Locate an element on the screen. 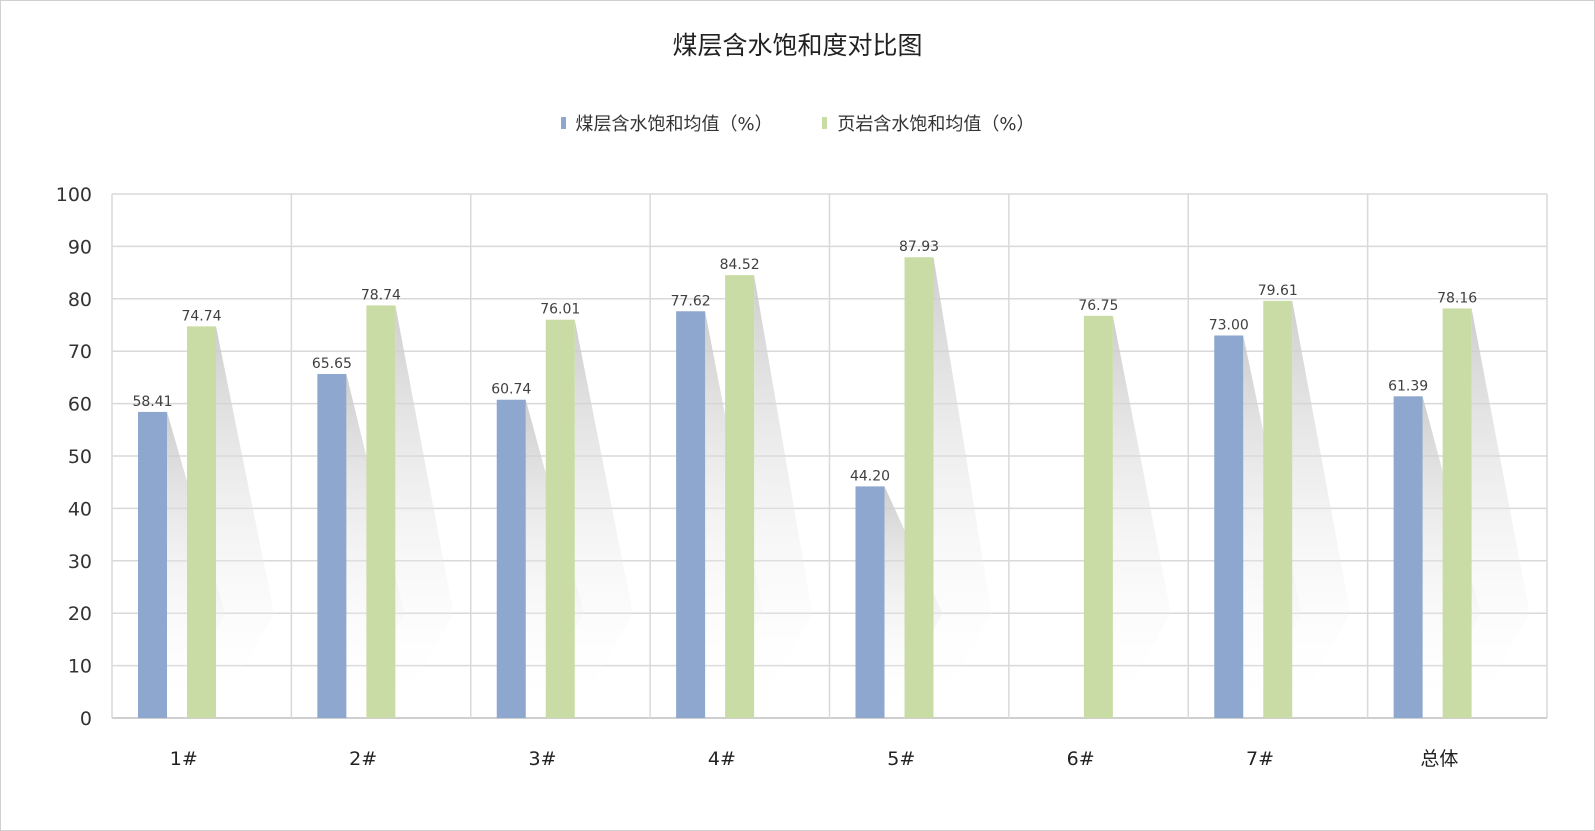  data-label: 58.41 is located at coordinates (152, 402).